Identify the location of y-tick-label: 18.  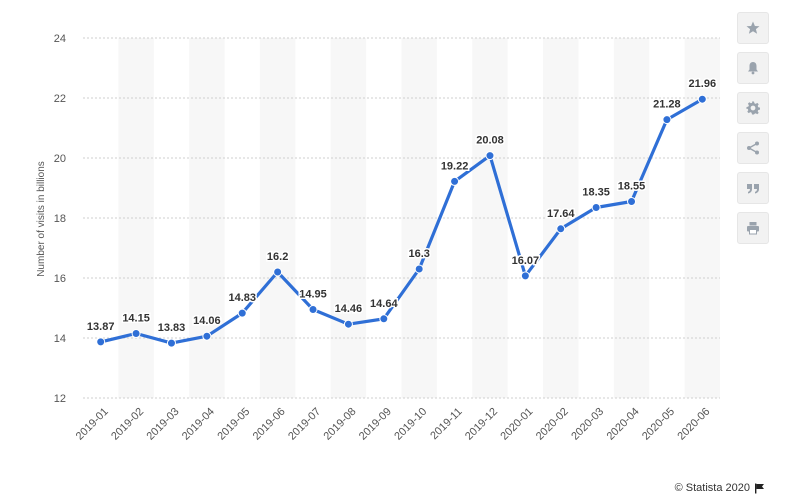
(60, 219).